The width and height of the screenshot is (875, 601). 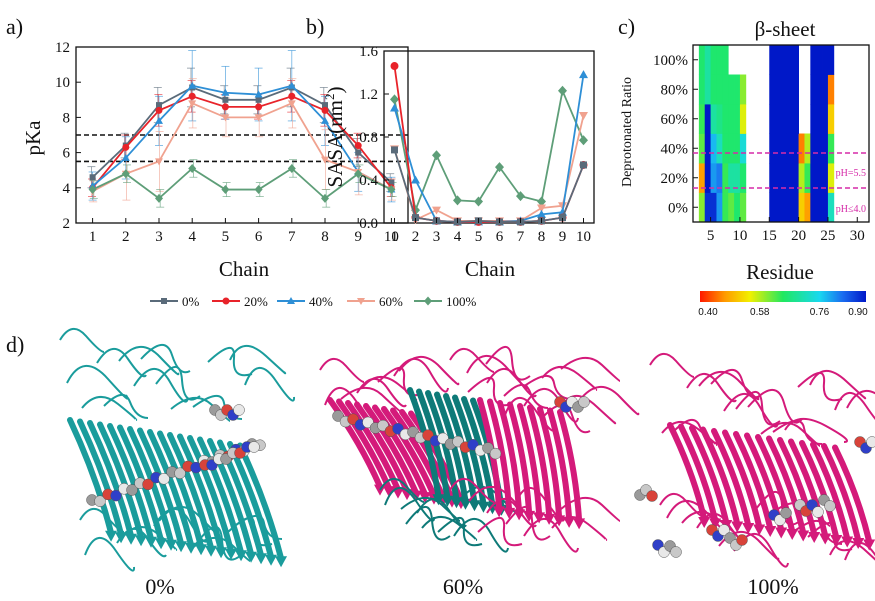 I want to click on sasa-y-axis-label: SASA(nm2), so click(x=334, y=136).